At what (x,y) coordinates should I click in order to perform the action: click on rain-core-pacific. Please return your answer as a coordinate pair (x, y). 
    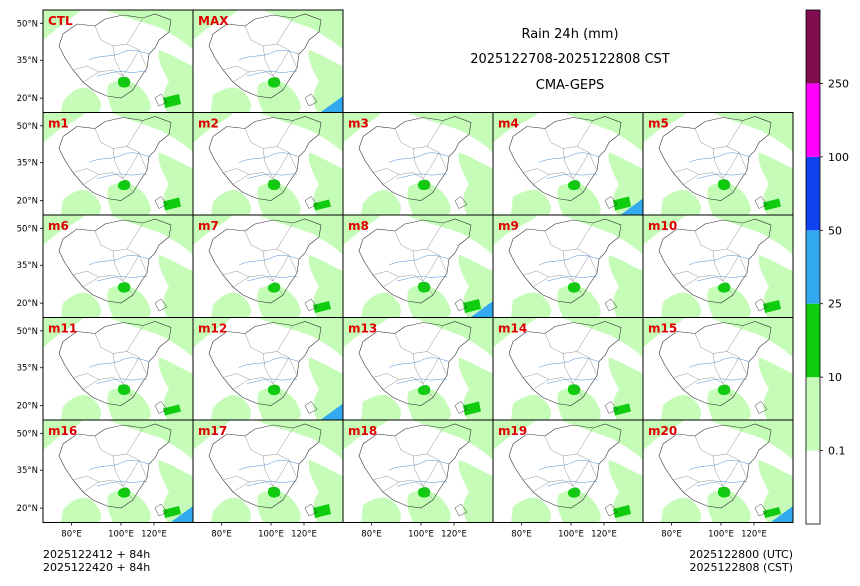
    Looking at the image, I should click on (482, 309).